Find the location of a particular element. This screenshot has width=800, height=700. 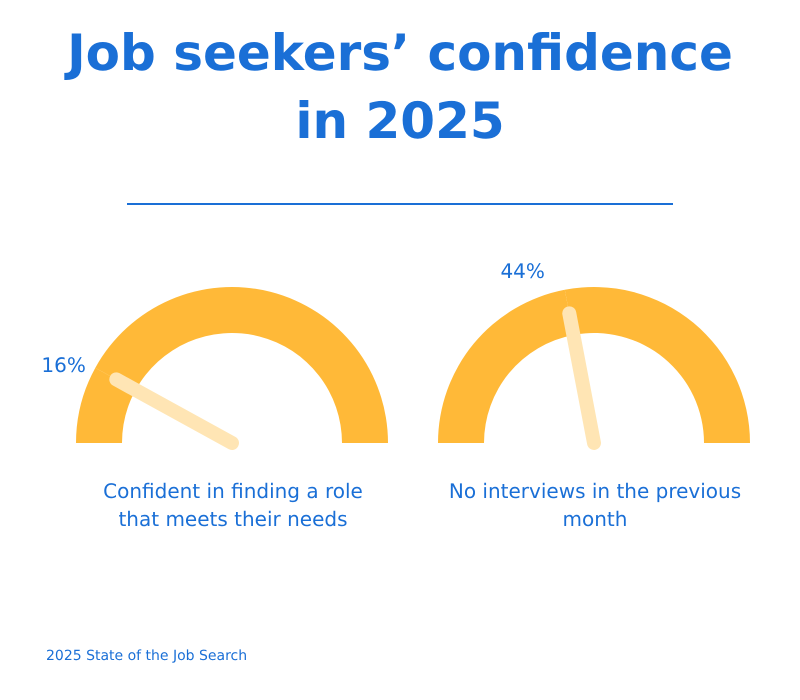

text: Confident in finding a role that meets their needs is located at coordinates (233, 505).